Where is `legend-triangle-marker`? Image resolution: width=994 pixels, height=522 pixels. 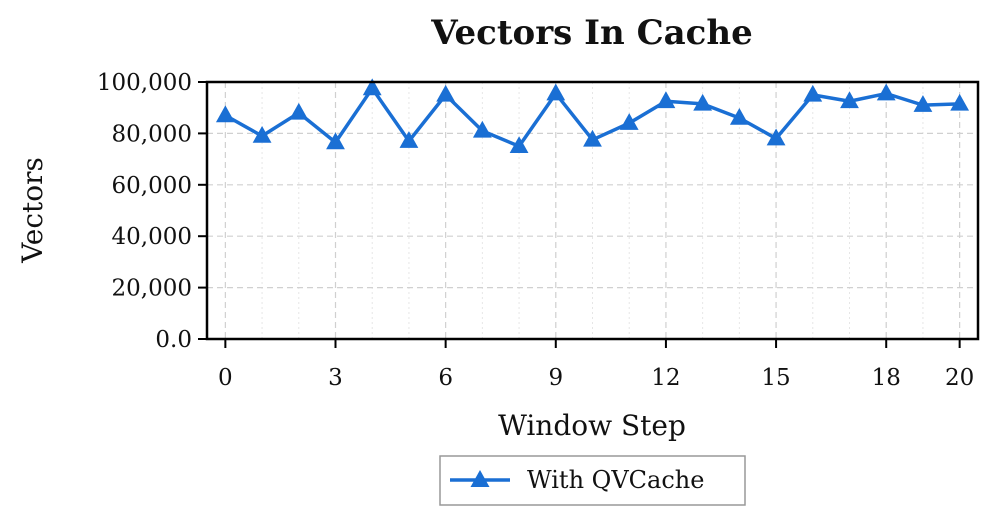 legend-triangle-marker is located at coordinates (480, 478).